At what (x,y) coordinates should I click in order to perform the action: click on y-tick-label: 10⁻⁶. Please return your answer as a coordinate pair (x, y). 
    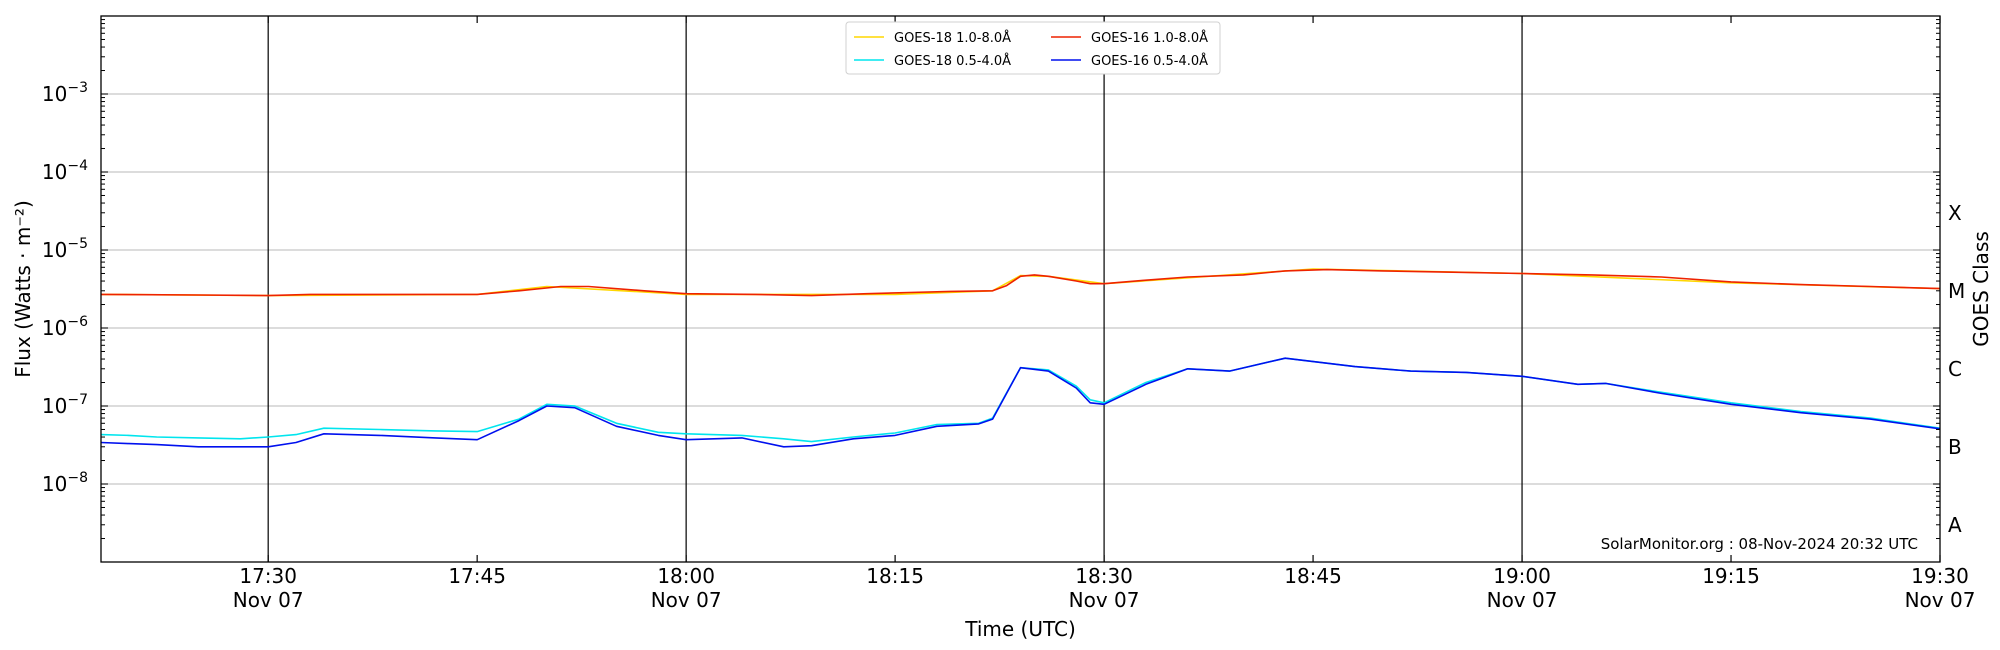
    Looking at the image, I should click on (65, 327).